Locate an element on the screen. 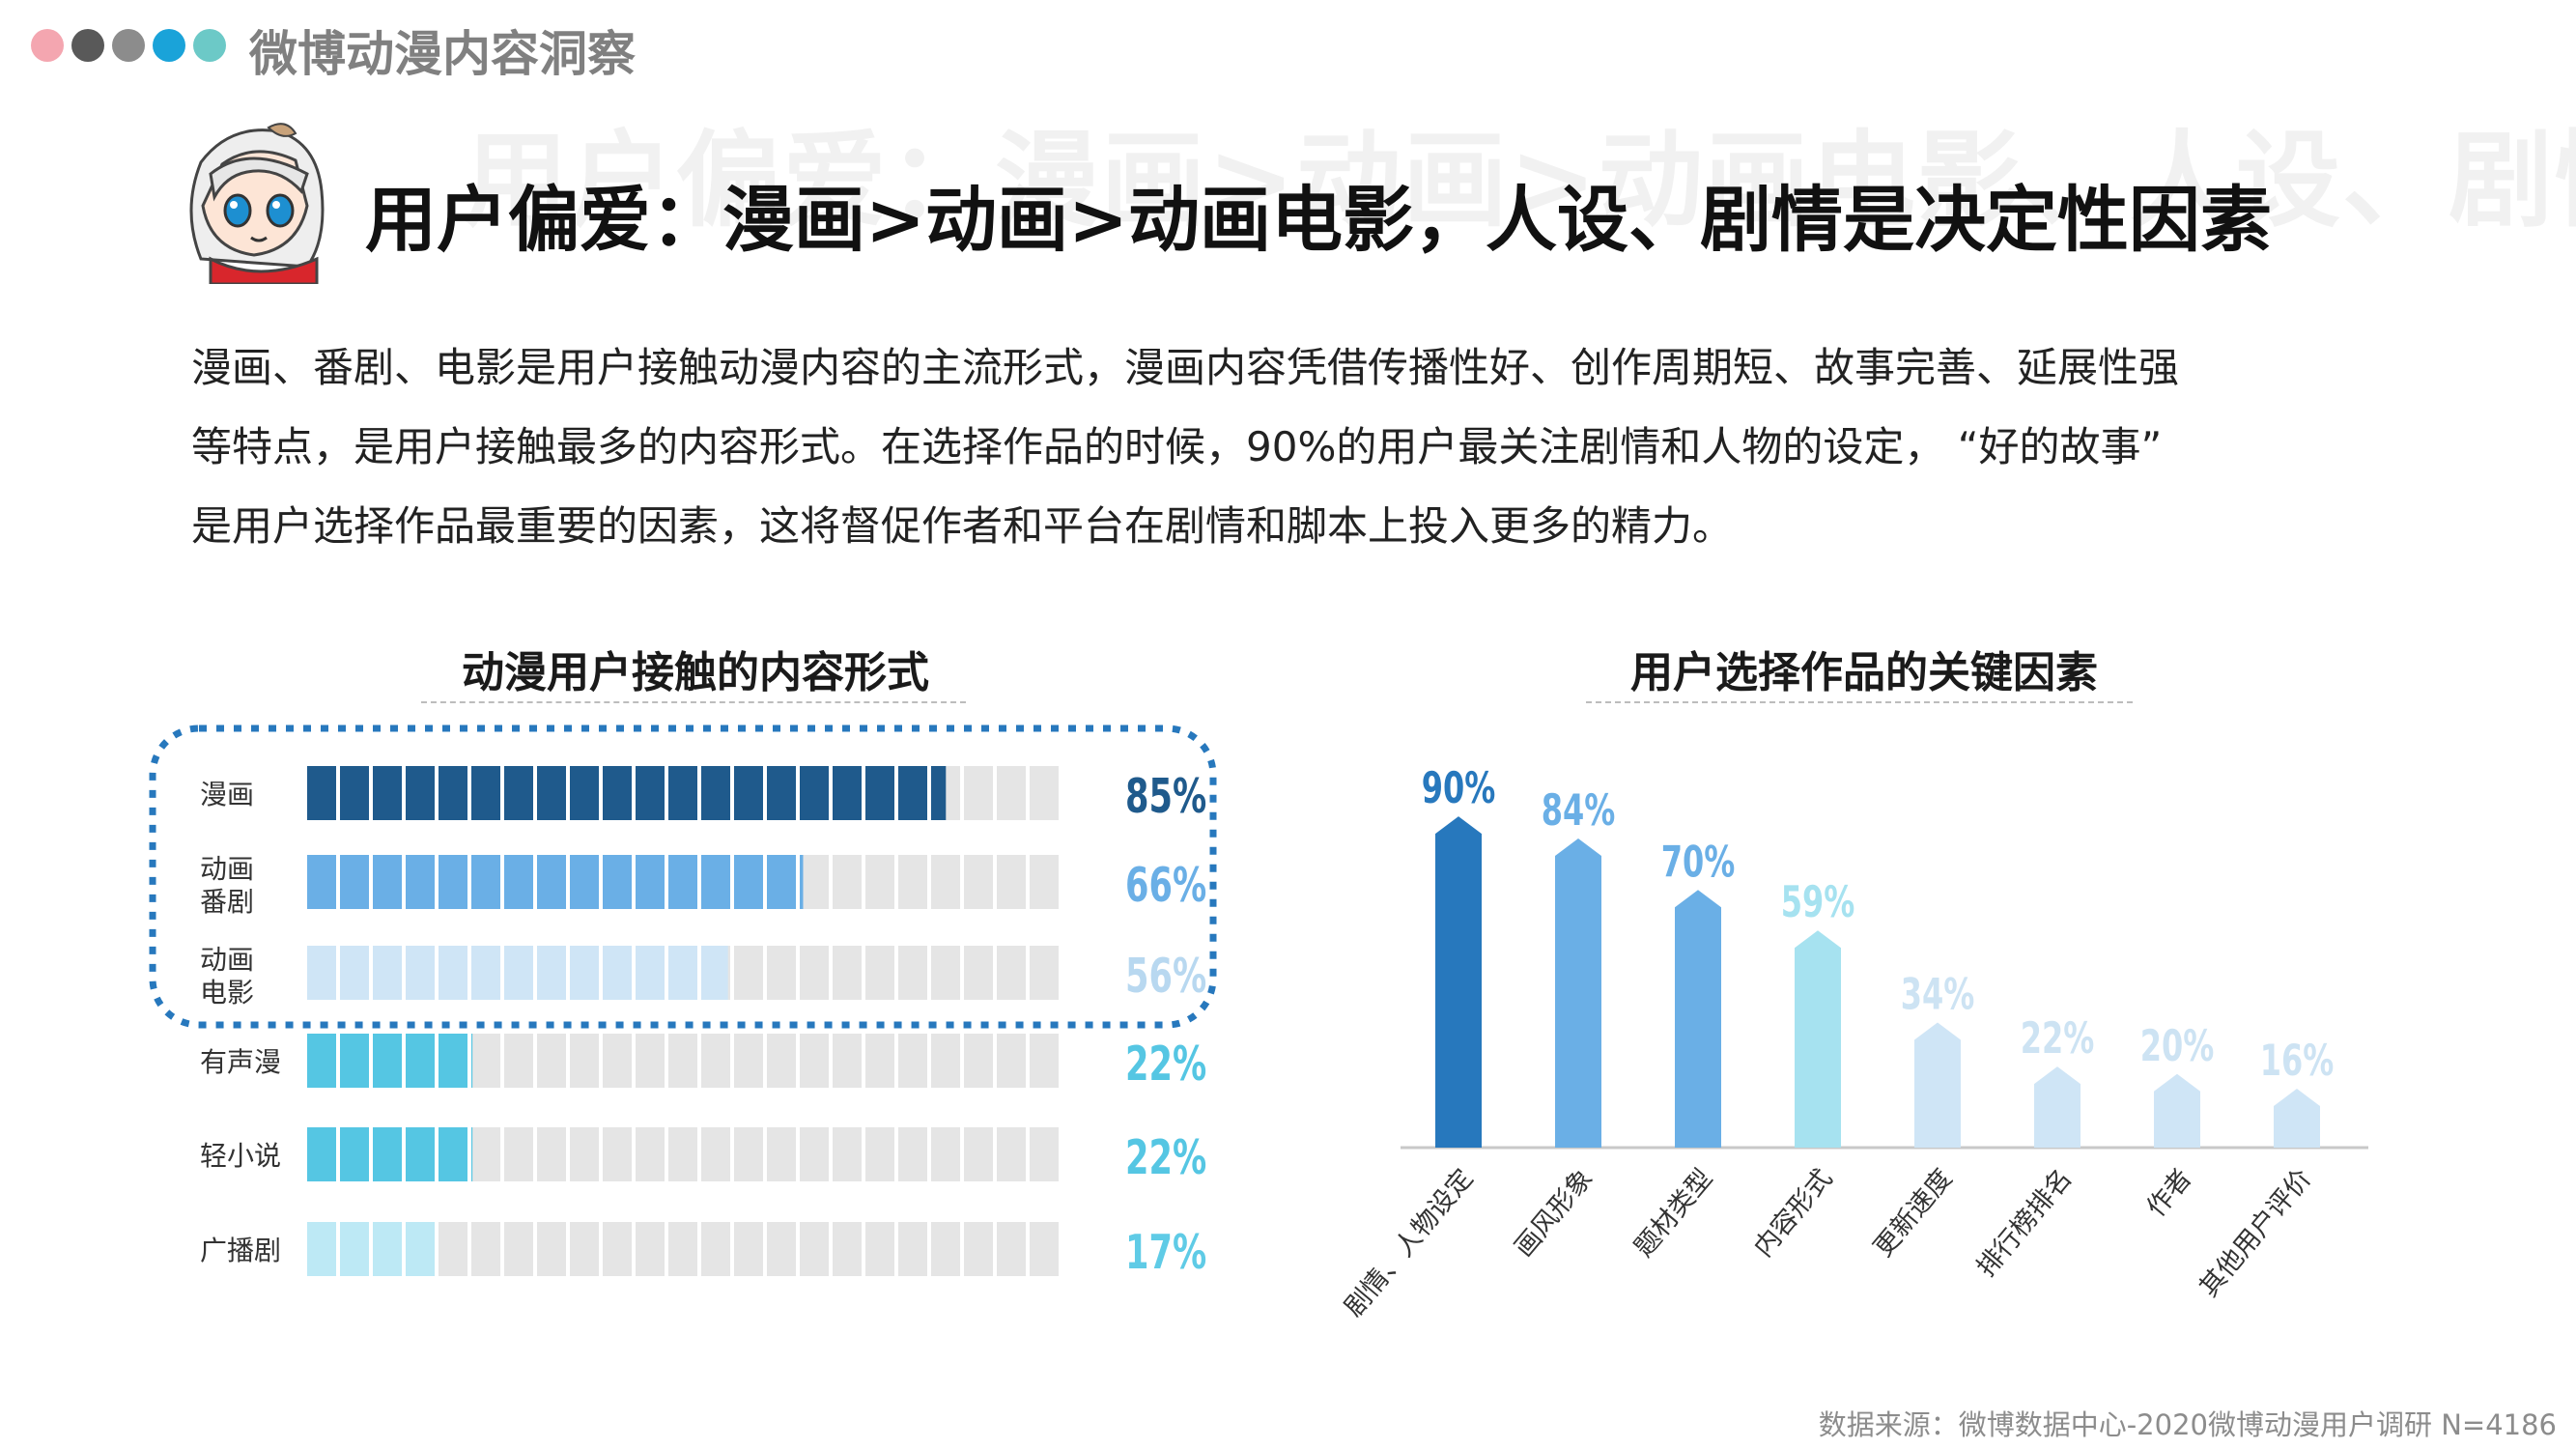  bar: 20% 作者 is located at coordinates (2177, 1122).